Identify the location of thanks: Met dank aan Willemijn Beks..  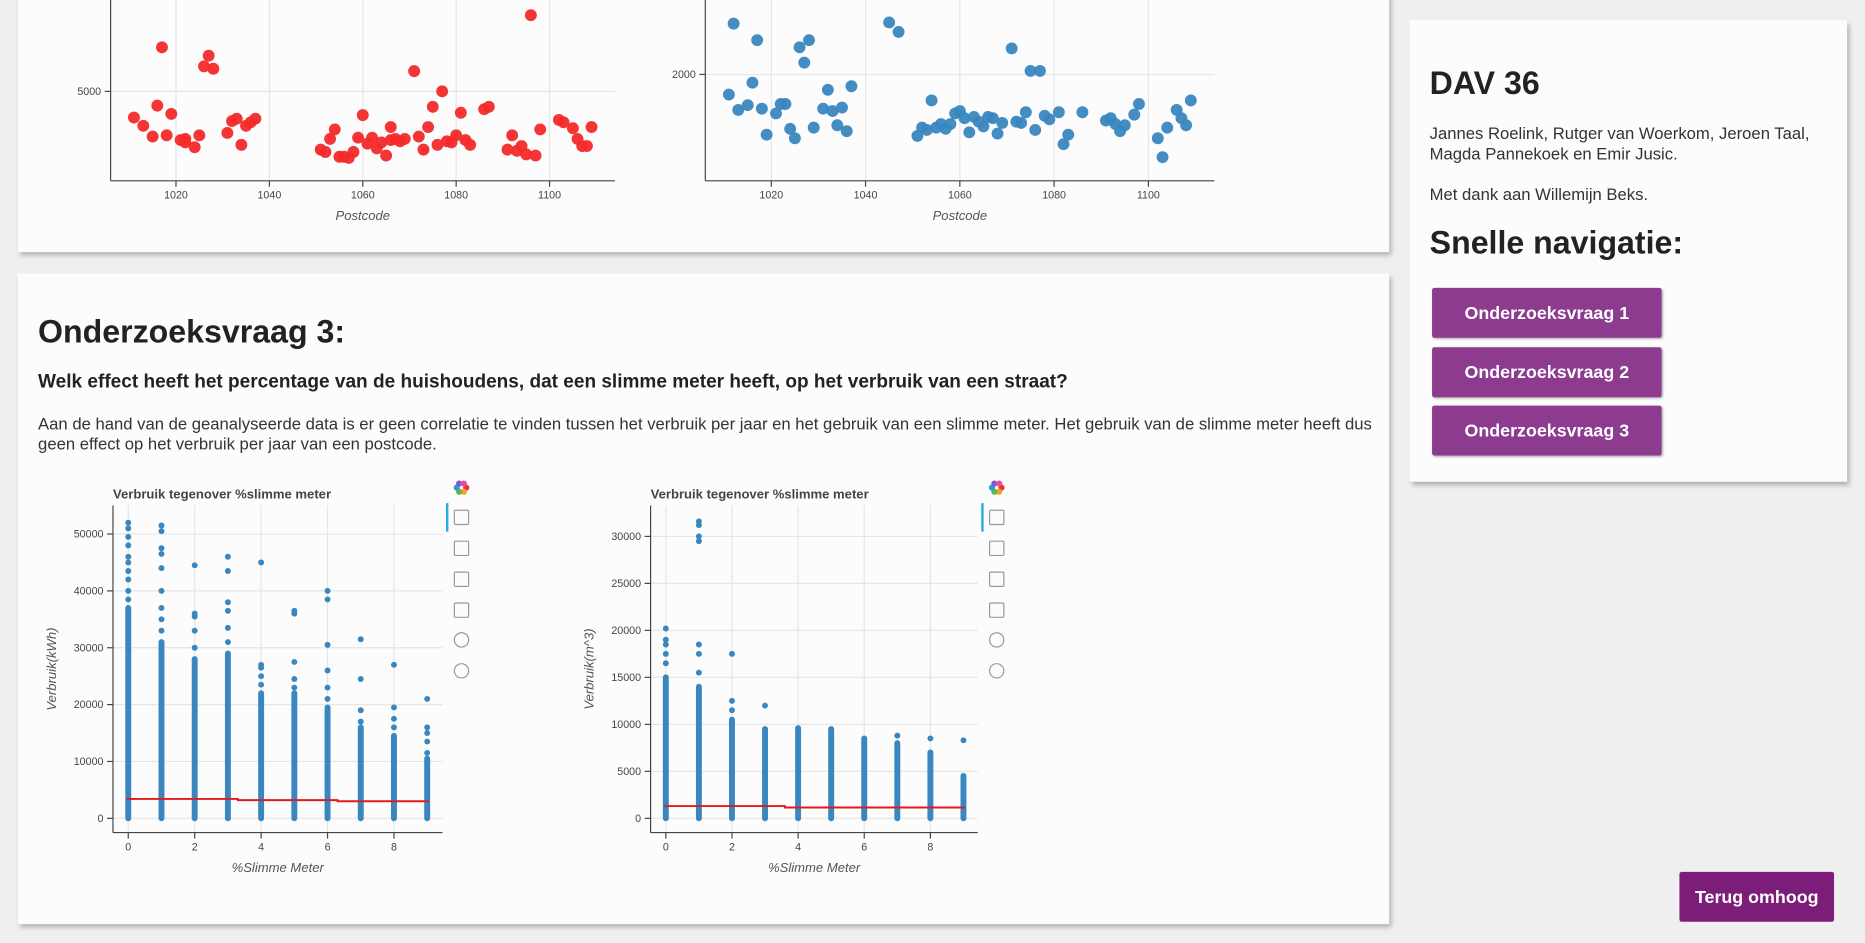
(1539, 194).